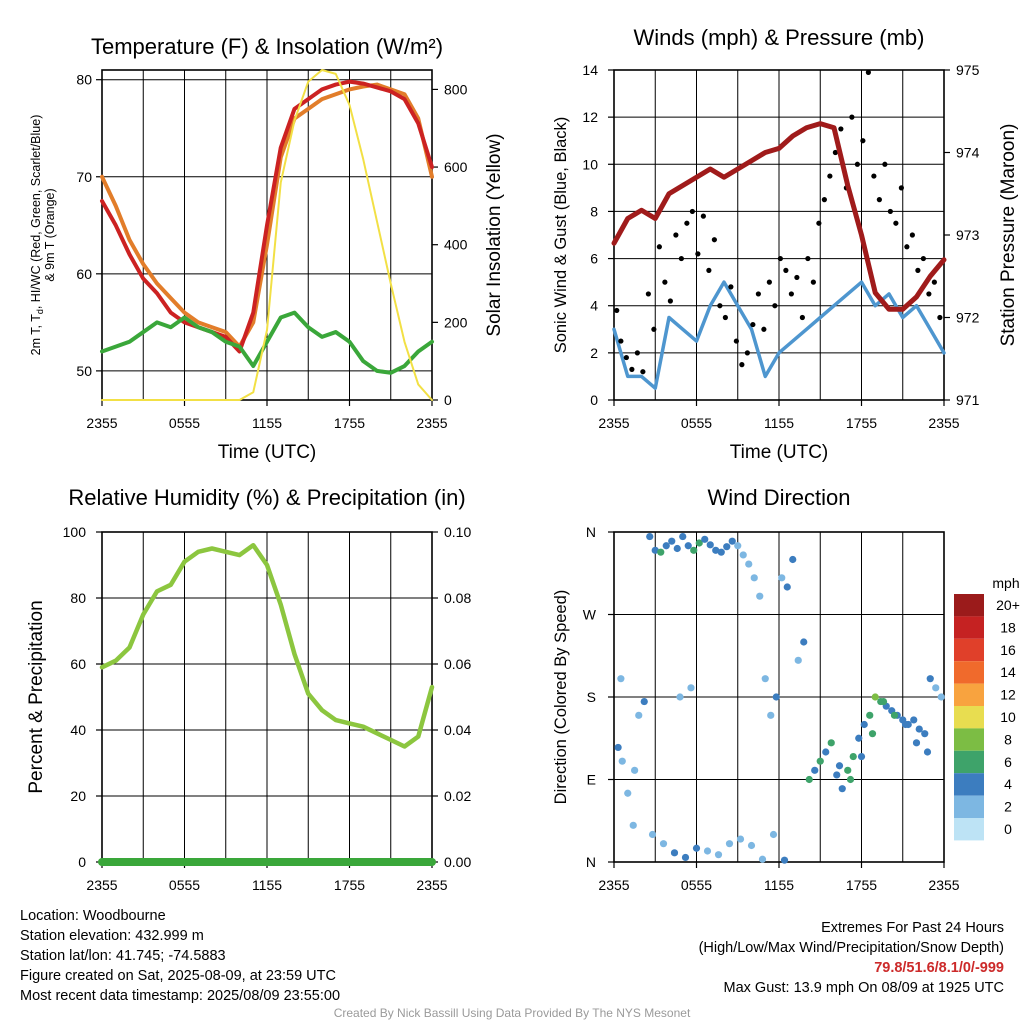 Image resolution: width=1024 pixels, height=1024 pixels. Describe the element at coordinates (82, 862) in the screenshot. I see `y-tick-label: 0` at that location.